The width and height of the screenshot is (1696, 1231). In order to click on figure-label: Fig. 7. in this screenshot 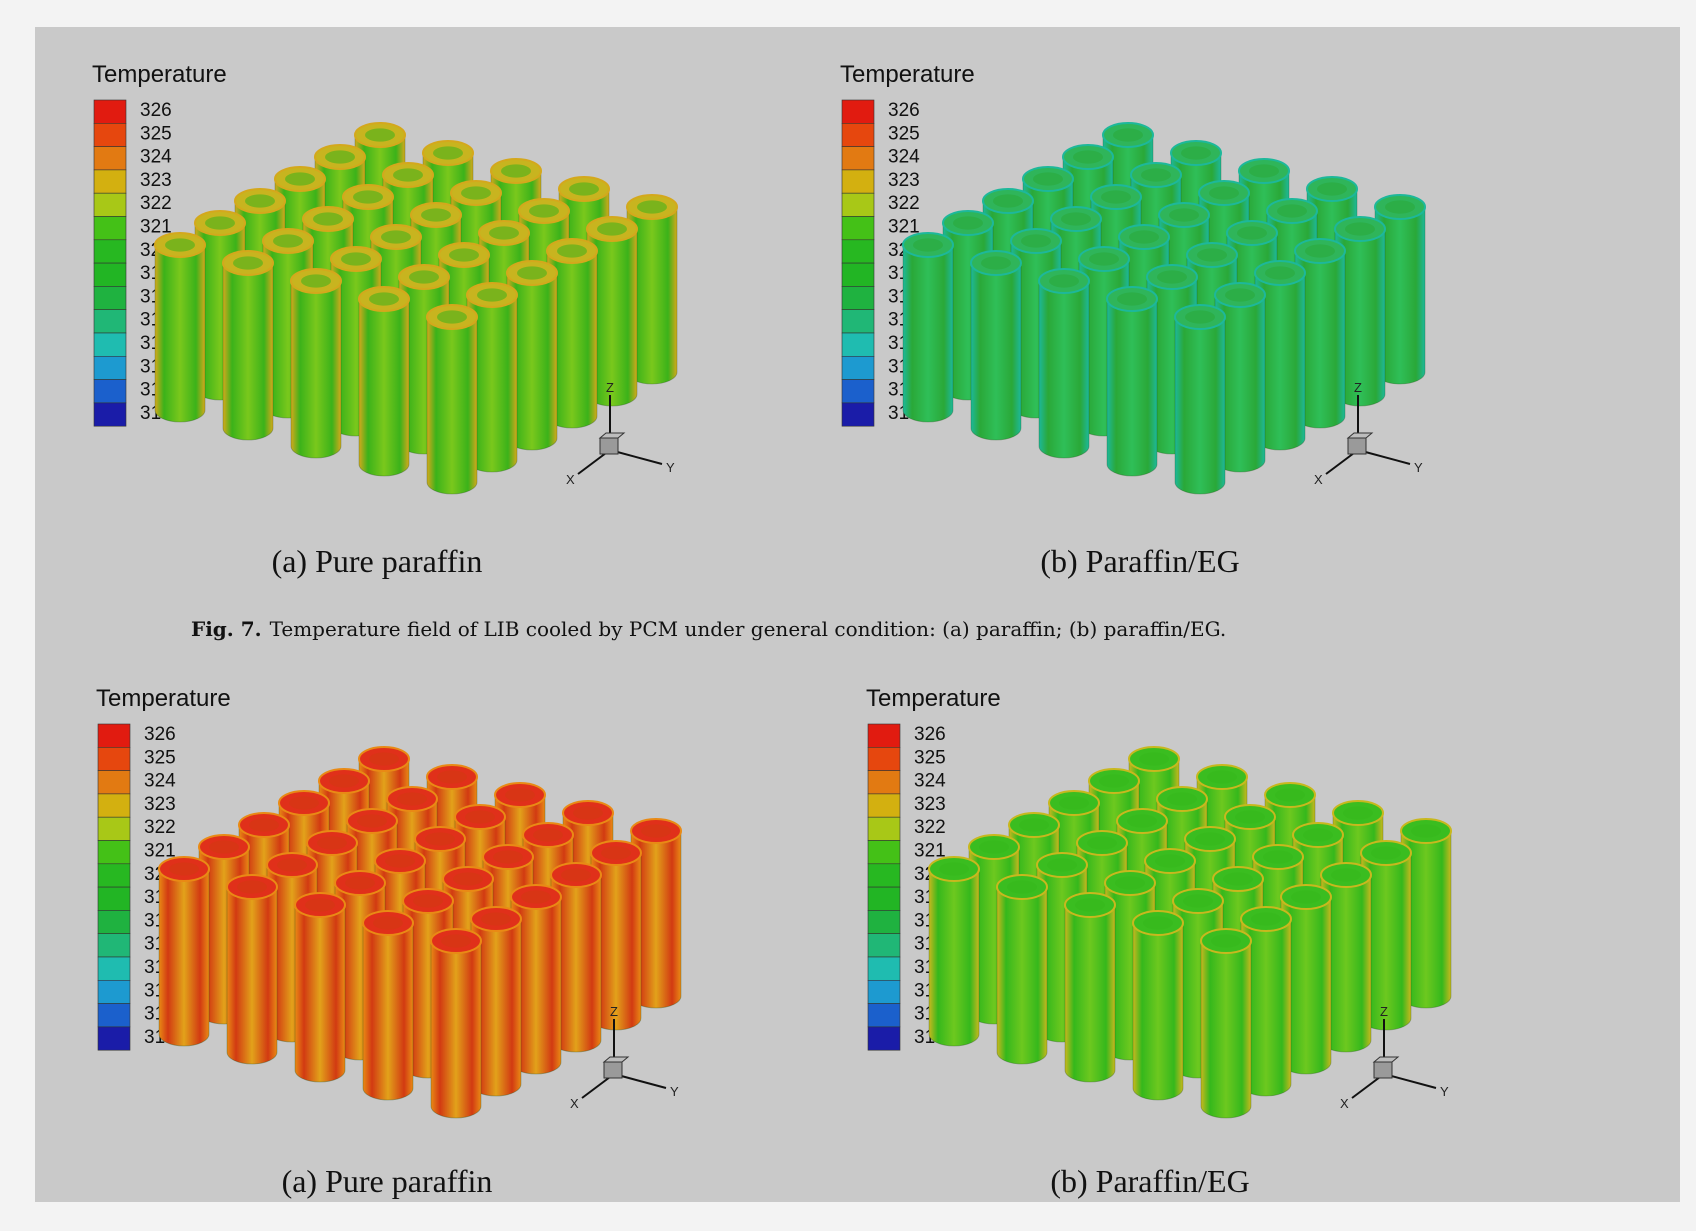, I will do `click(226, 629)`.